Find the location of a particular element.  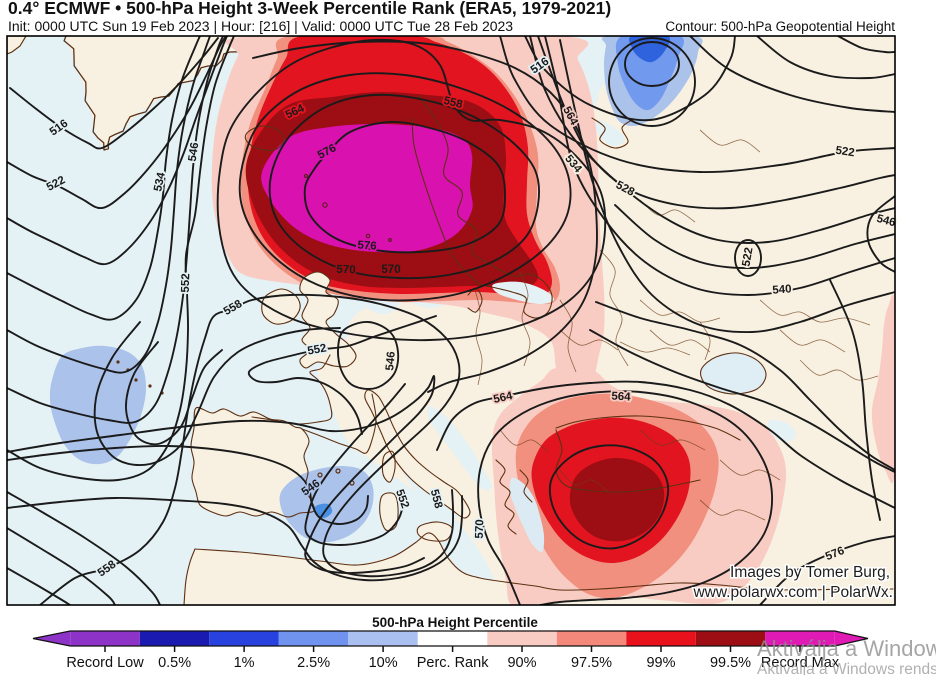

svg-text: 2.5% is located at coordinates (313, 663).